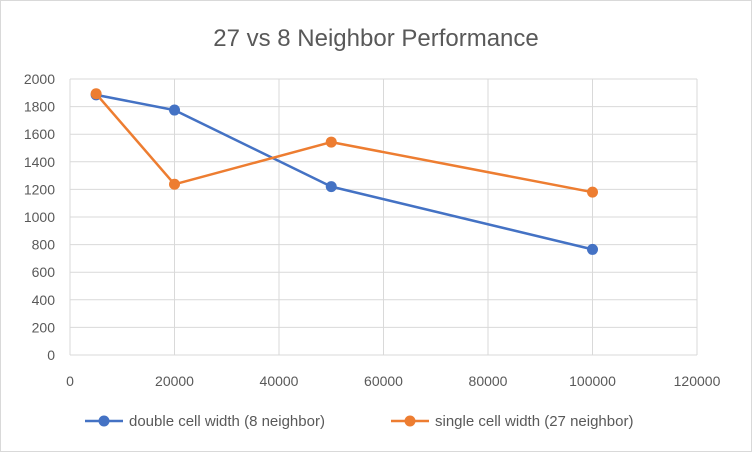 The width and height of the screenshot is (752, 456). Describe the element at coordinates (70, 381) in the screenshot. I see `x-tick-label: 0` at that location.